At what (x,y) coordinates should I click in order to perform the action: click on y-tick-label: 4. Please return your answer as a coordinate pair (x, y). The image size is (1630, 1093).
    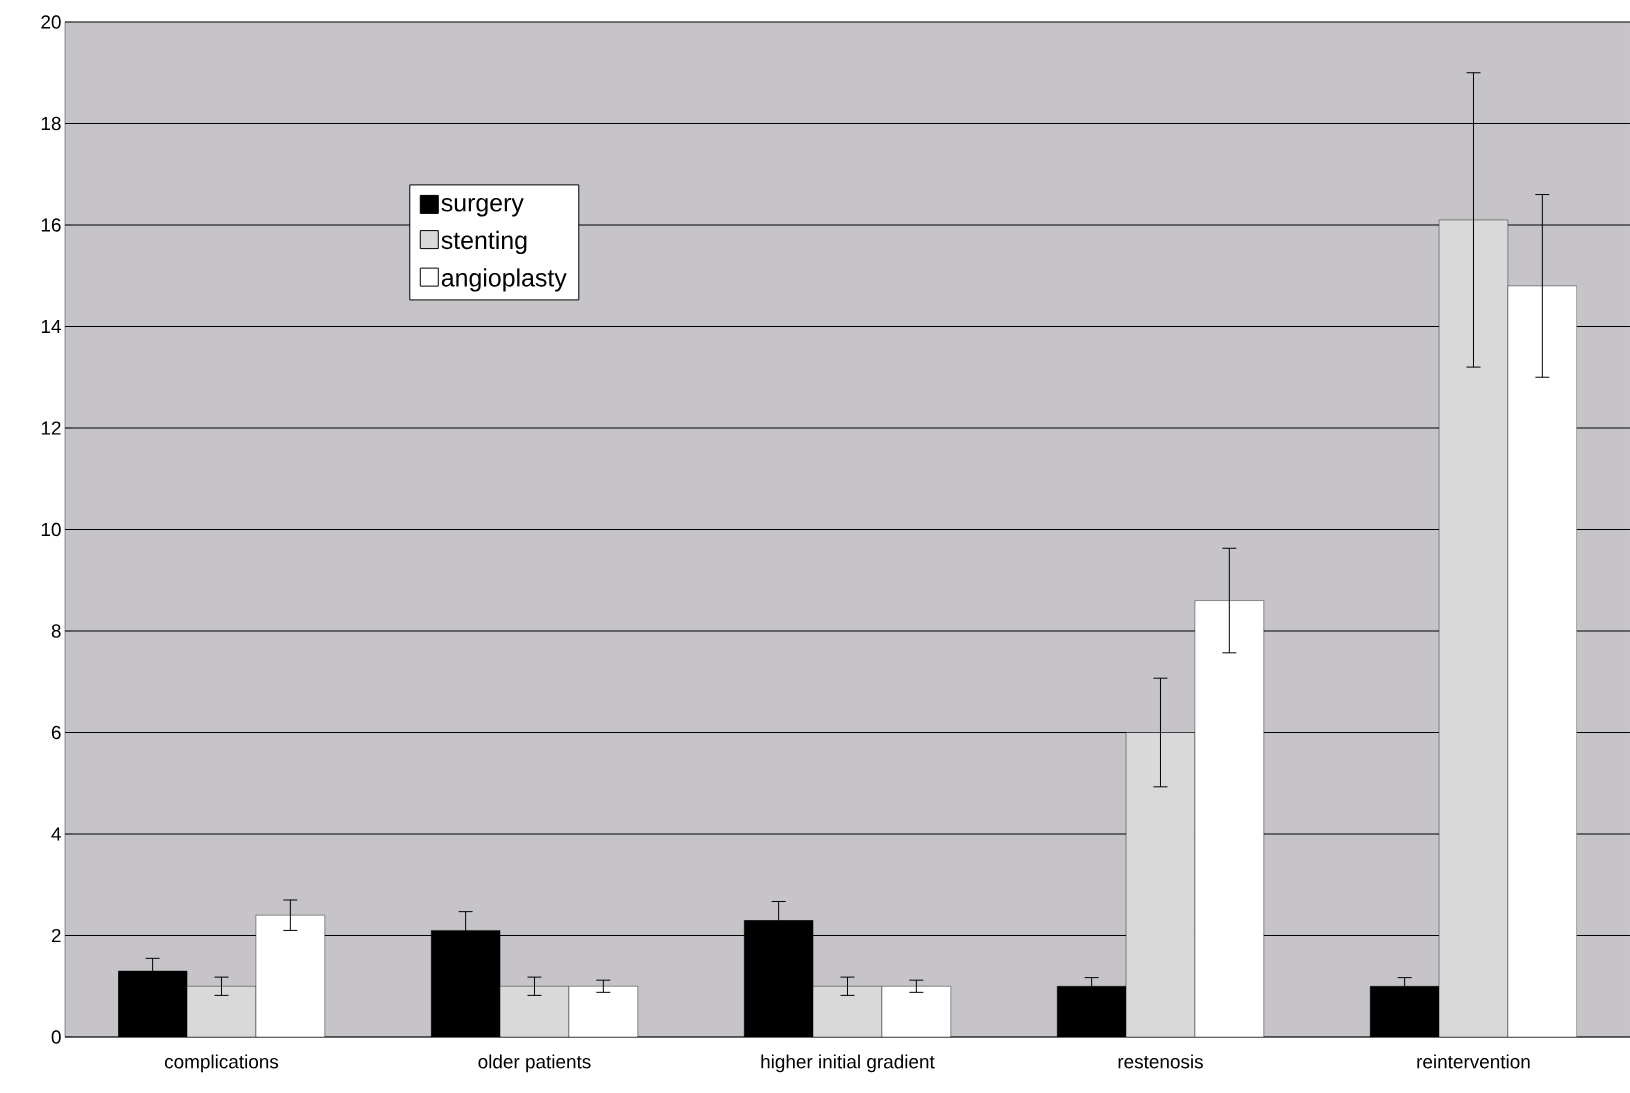
    Looking at the image, I should click on (56, 834).